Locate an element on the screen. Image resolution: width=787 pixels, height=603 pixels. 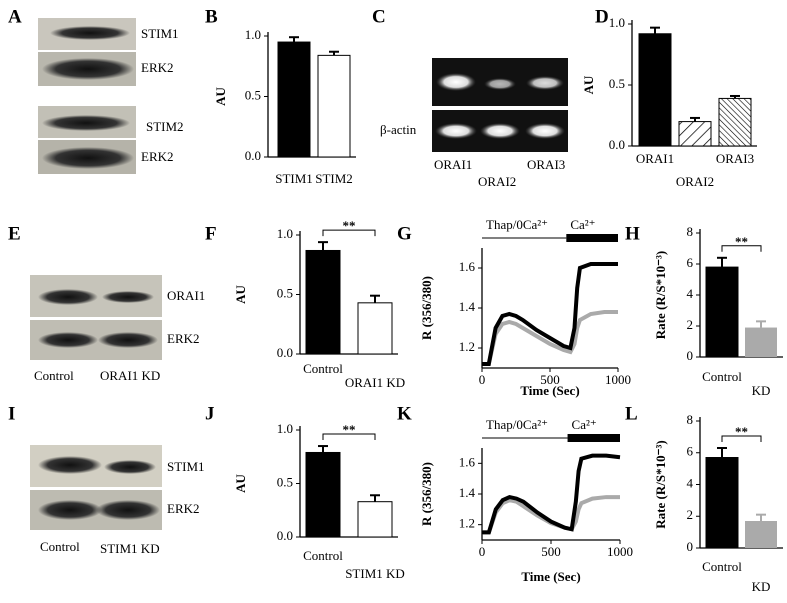
blot-label: STIM2 is located at coordinates (165, 126).